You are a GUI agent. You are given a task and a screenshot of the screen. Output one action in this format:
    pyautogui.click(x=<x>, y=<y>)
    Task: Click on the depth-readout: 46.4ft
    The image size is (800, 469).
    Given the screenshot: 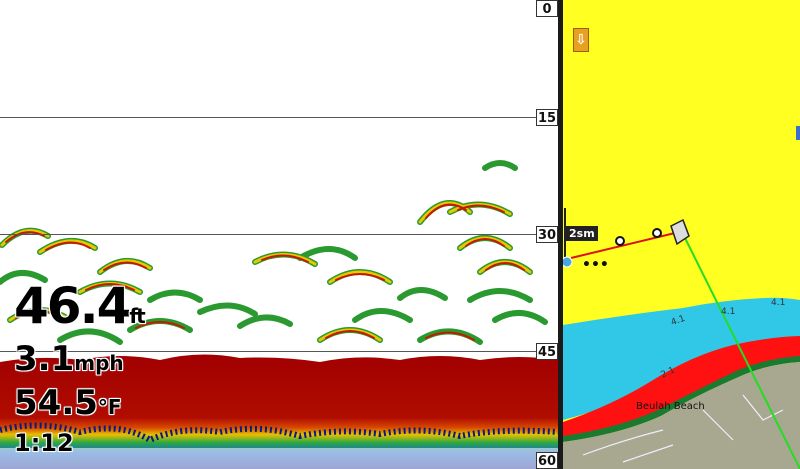 What is the action you would take?
    pyautogui.click(x=80, y=310)
    